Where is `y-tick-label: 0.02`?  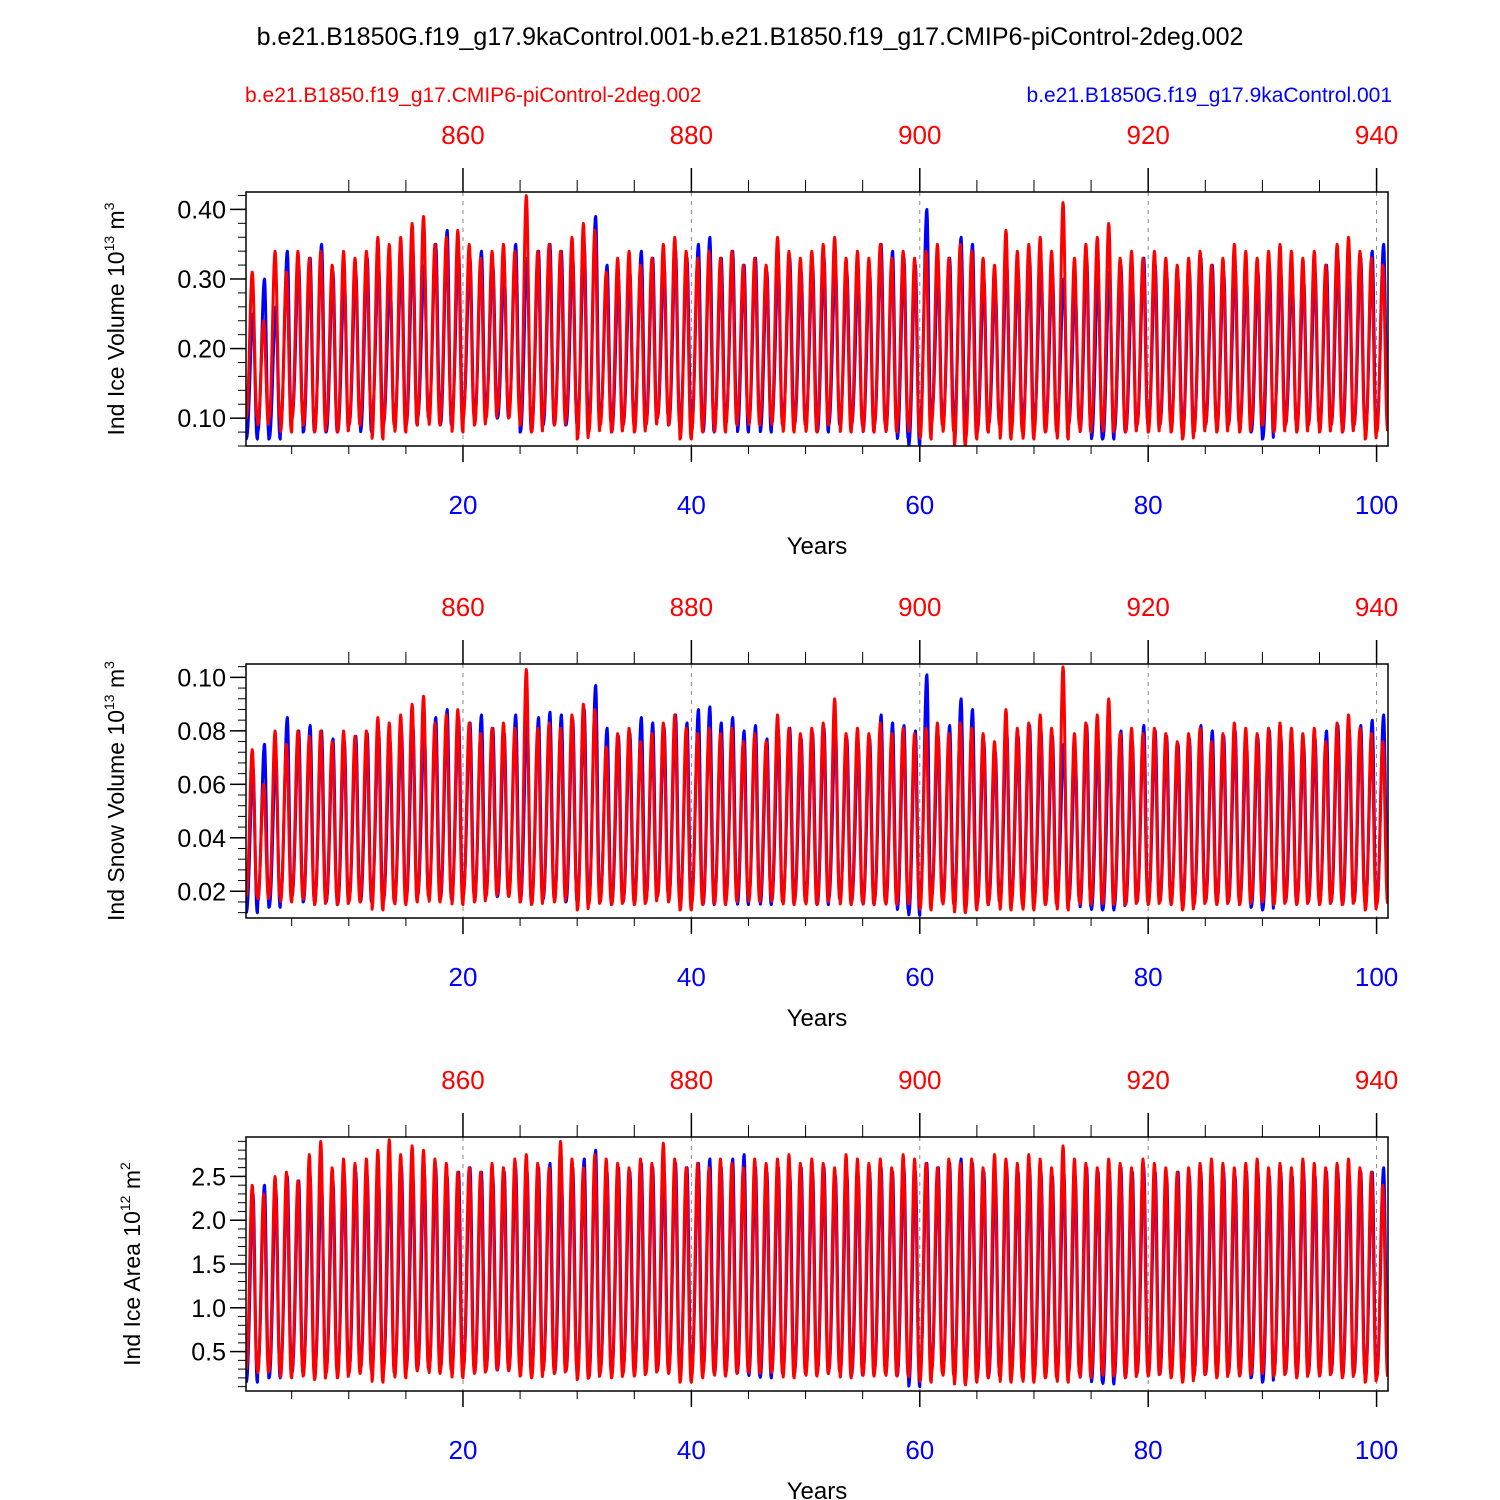 y-tick-label: 0.02 is located at coordinates (201, 892).